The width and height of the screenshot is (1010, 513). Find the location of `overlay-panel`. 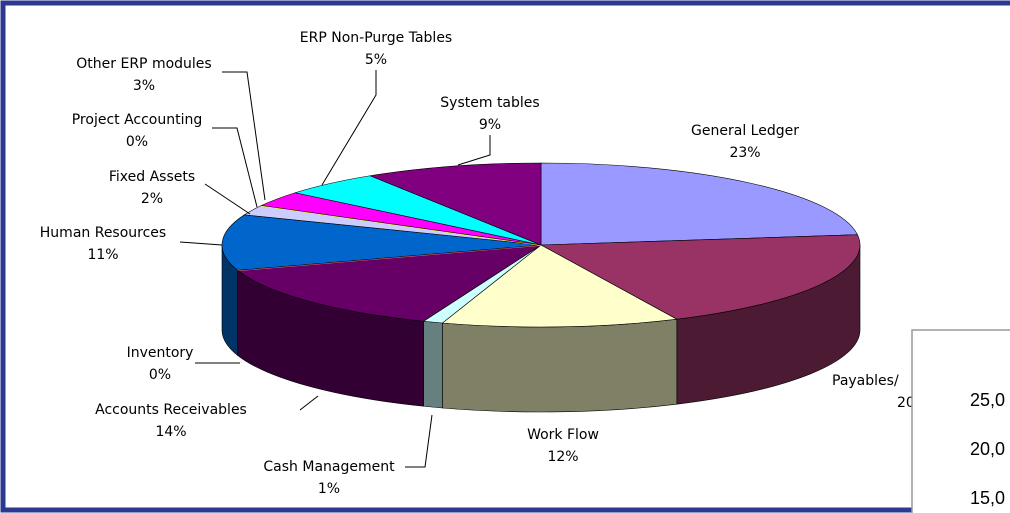

overlay-panel is located at coordinates (960, 421).